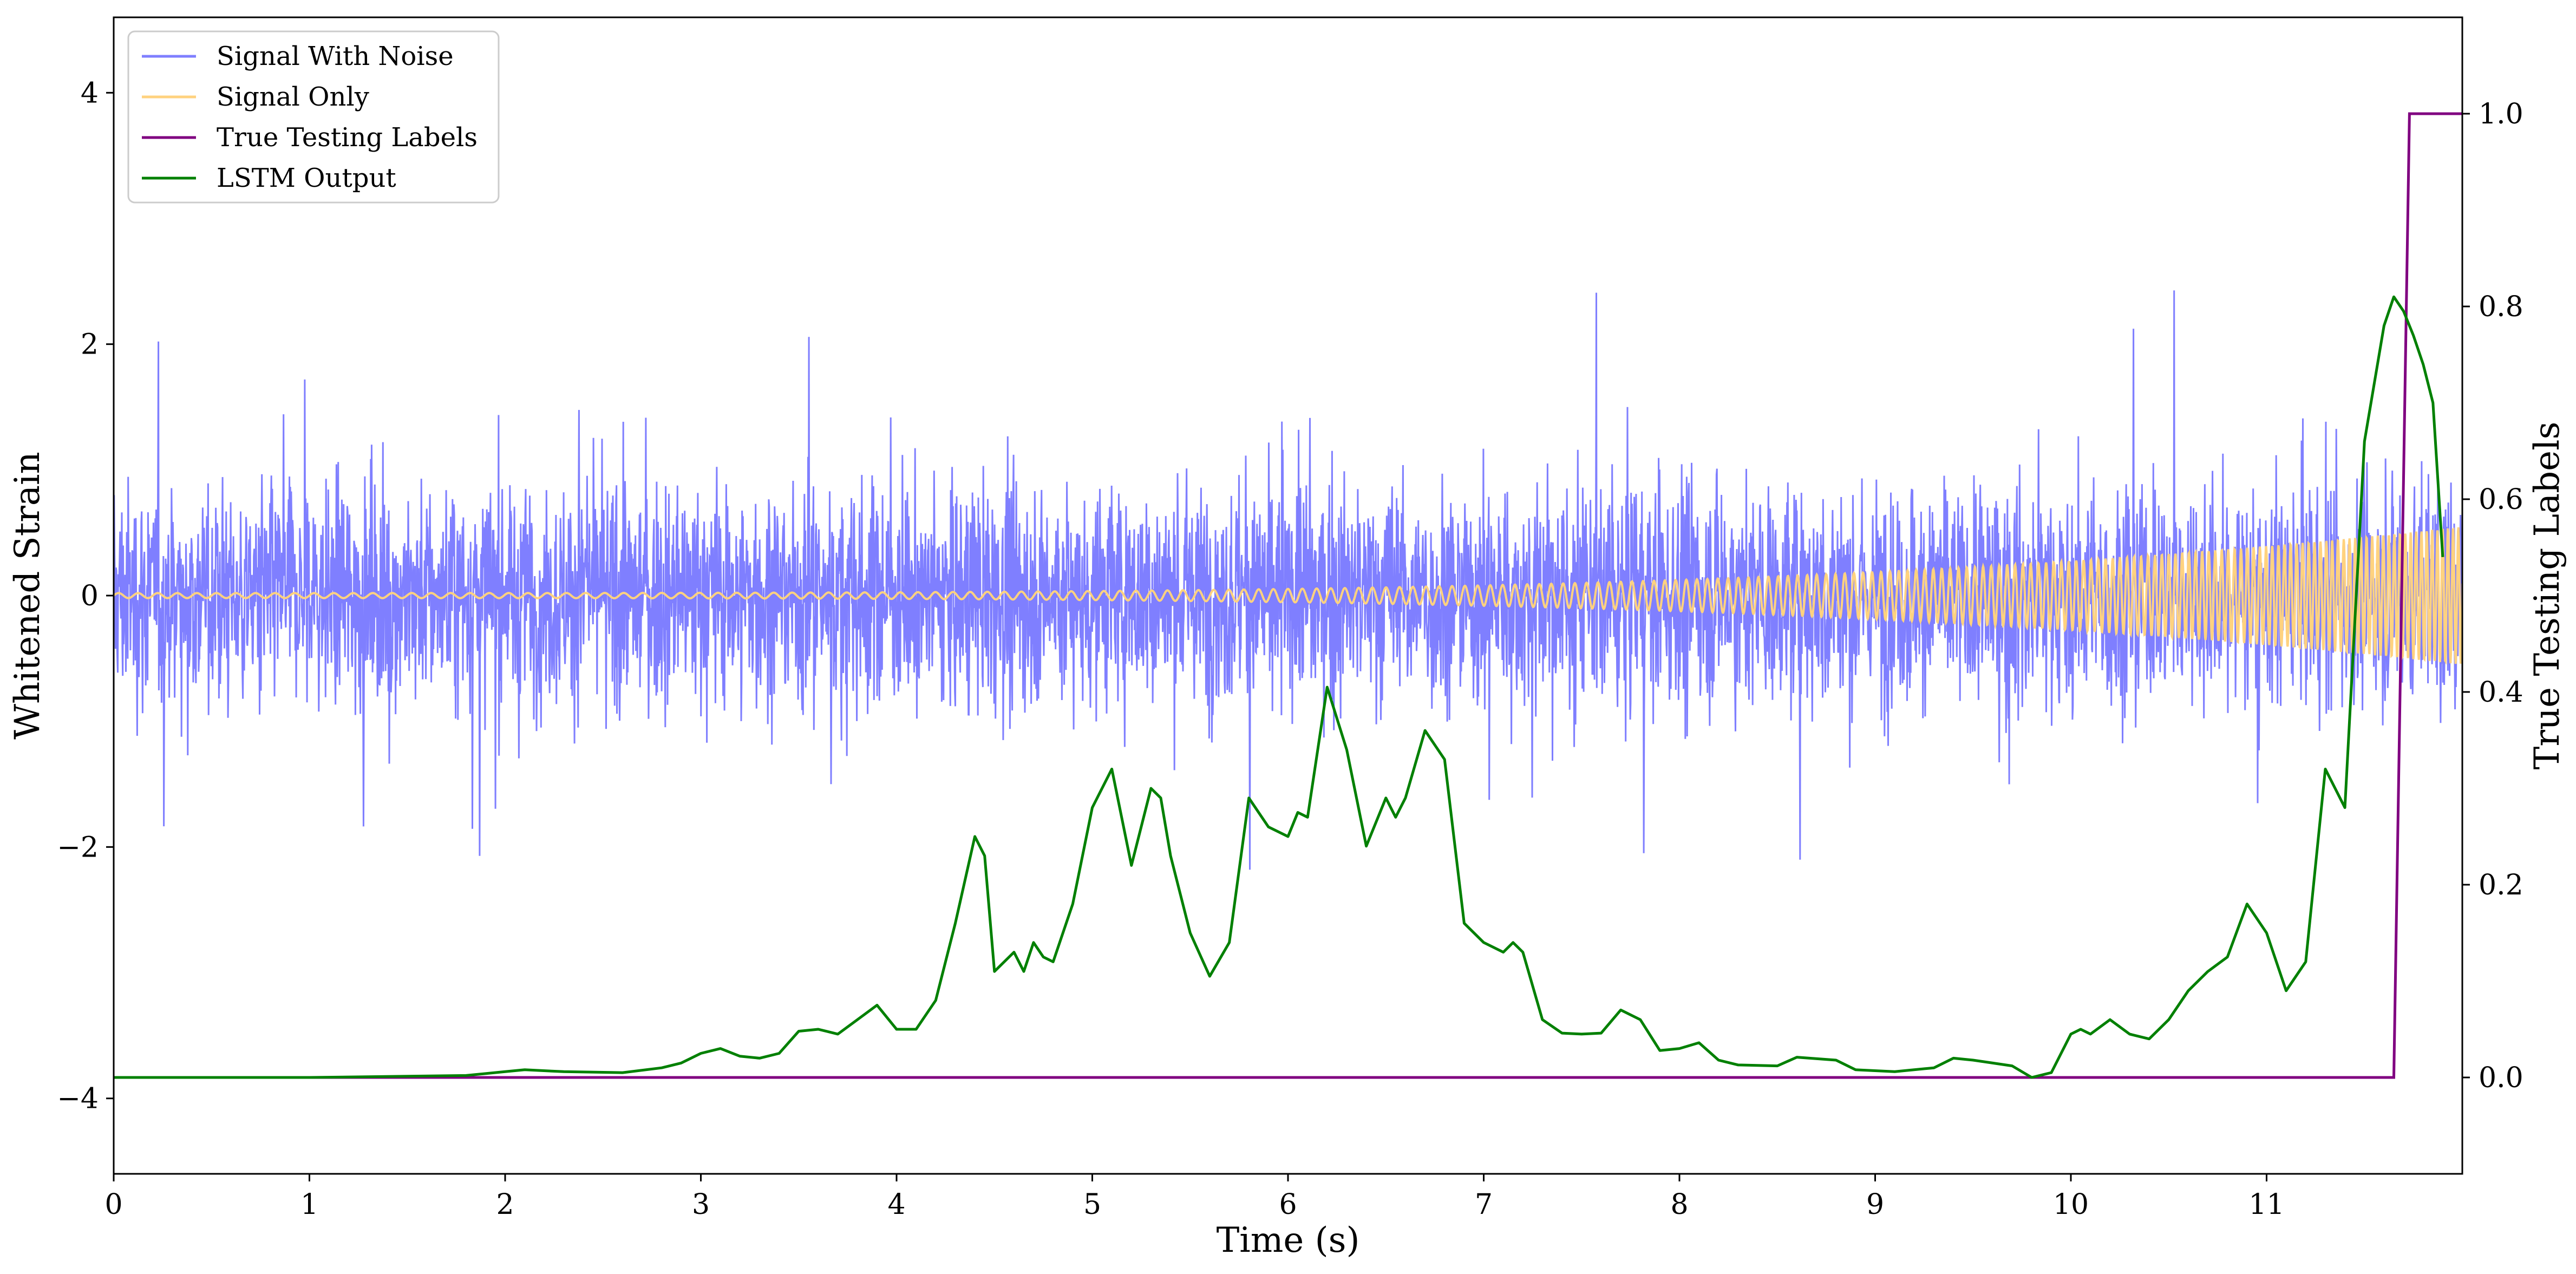 This screenshot has width=2576, height=1274. Describe the element at coordinates (293, 97) in the screenshot. I see `legend-label: Signal Only` at that location.